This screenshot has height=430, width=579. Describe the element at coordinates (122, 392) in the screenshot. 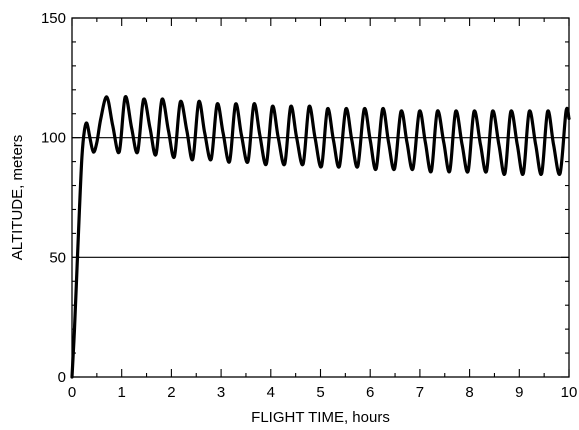

I see `x-tick-label: 1` at that location.